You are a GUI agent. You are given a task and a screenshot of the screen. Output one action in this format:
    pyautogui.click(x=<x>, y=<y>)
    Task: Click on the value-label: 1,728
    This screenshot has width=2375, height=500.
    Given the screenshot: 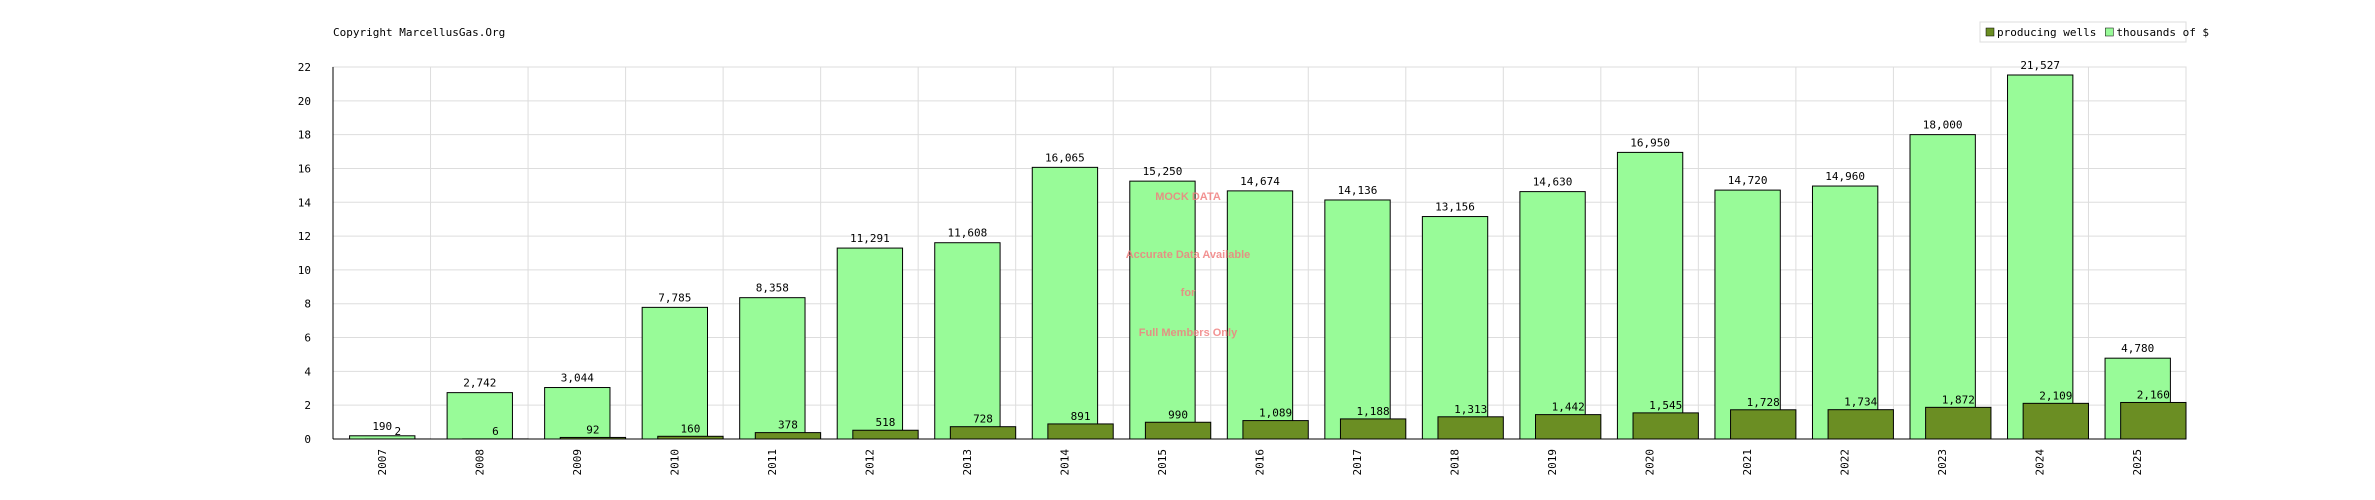 What is the action you would take?
    pyautogui.click(x=1763, y=402)
    